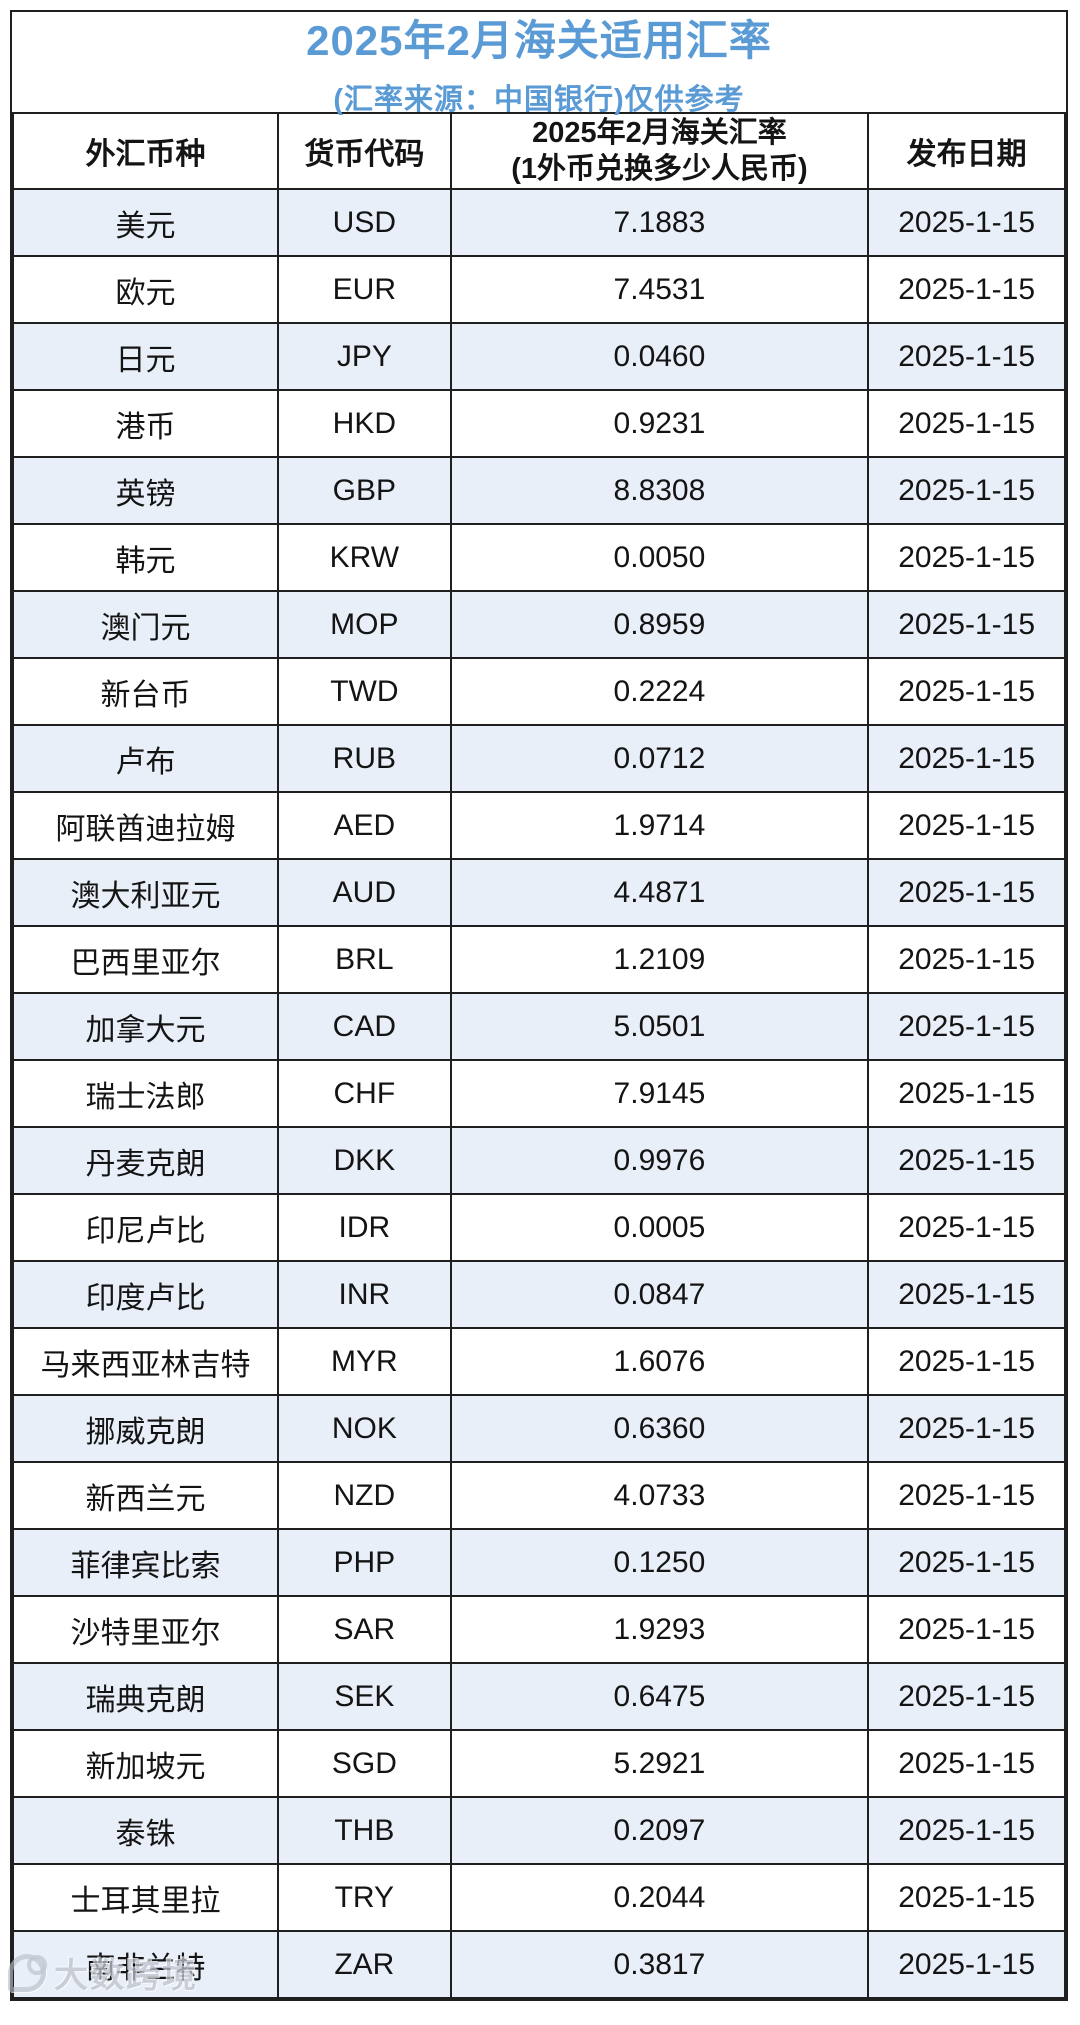 This screenshot has height=2025, width=1080. What do you see at coordinates (364, 1629) in the screenshot?
I see `cell-code: SAR` at bounding box center [364, 1629].